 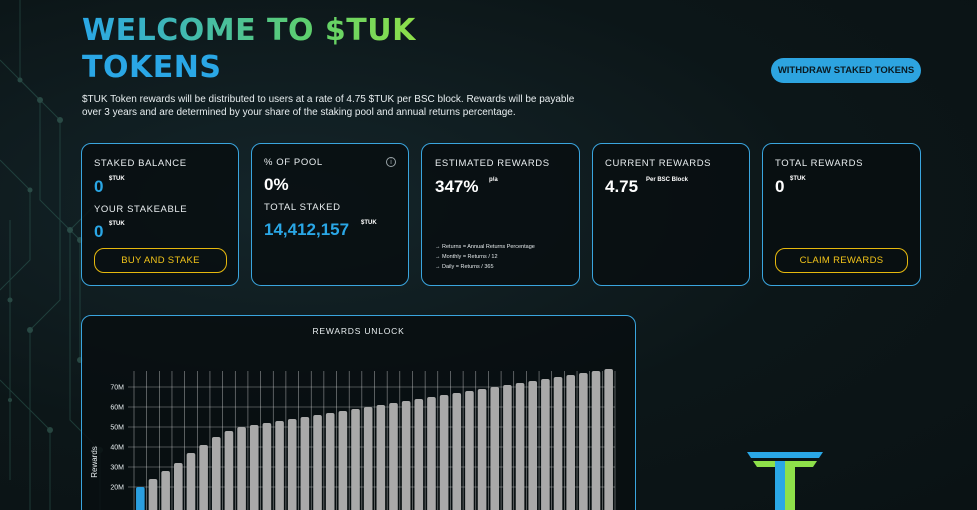 What do you see at coordinates (798, 179) in the screenshot?
I see `total-rewards-unit: $TUK` at bounding box center [798, 179].